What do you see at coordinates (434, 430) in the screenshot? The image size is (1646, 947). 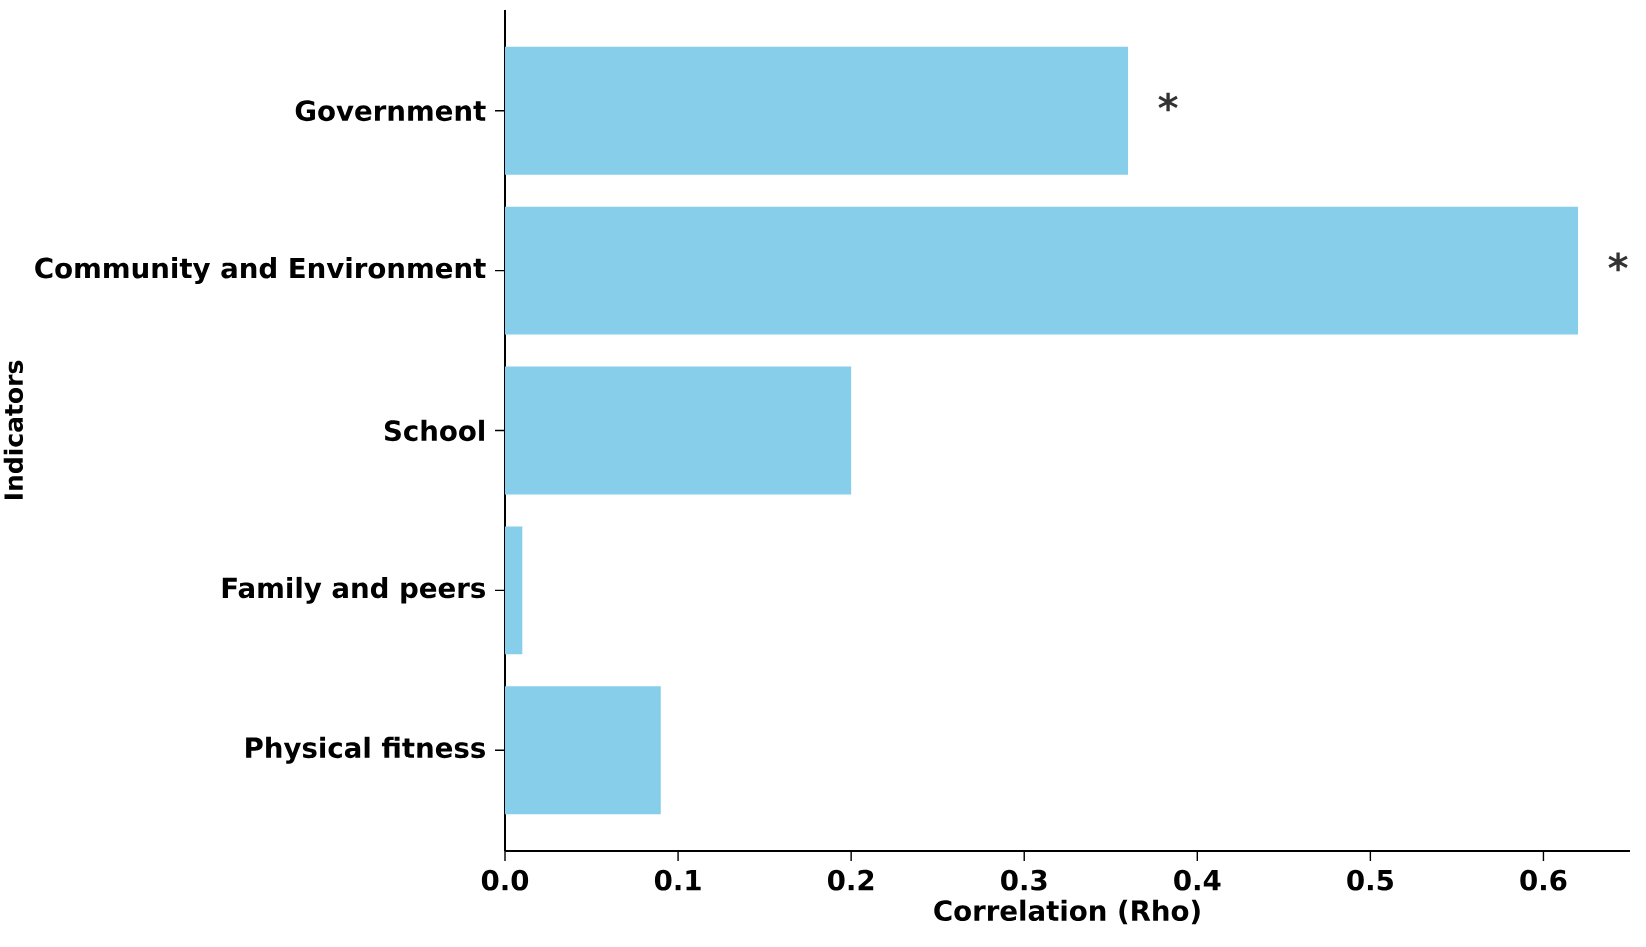 I see `y-tick-label: School` at bounding box center [434, 430].